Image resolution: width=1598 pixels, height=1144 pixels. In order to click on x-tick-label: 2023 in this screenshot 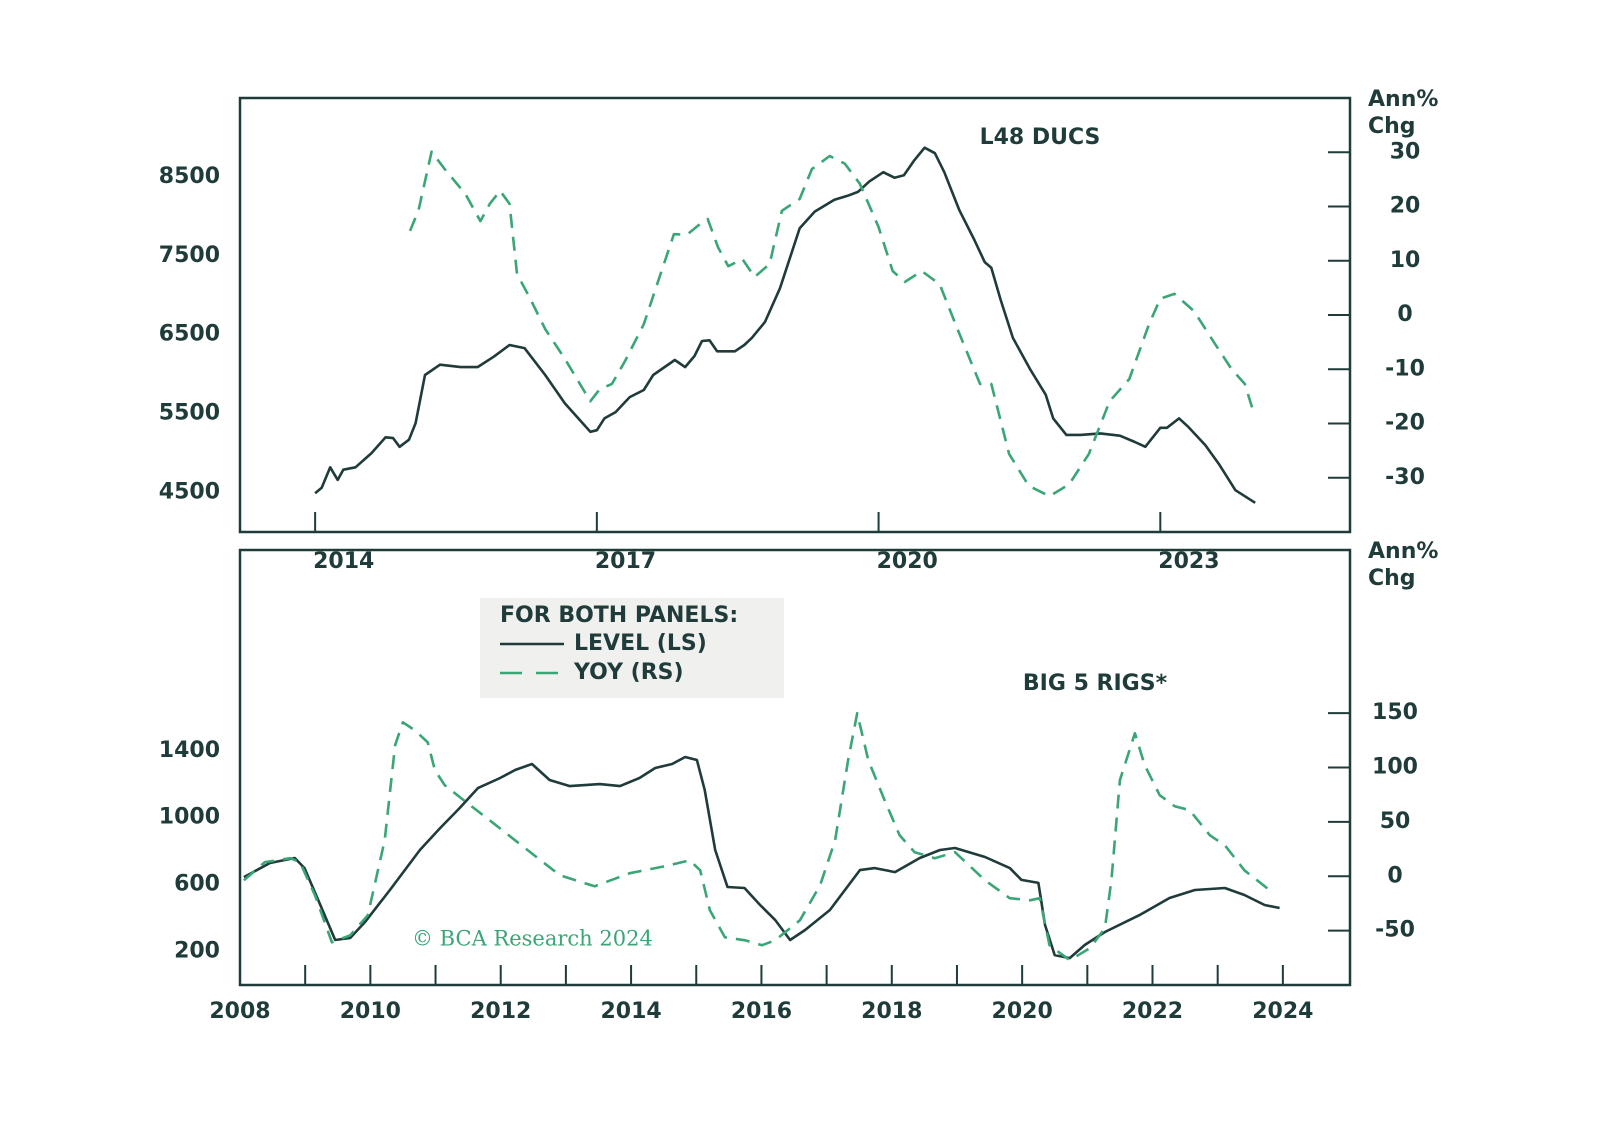, I will do `click(1188, 561)`.